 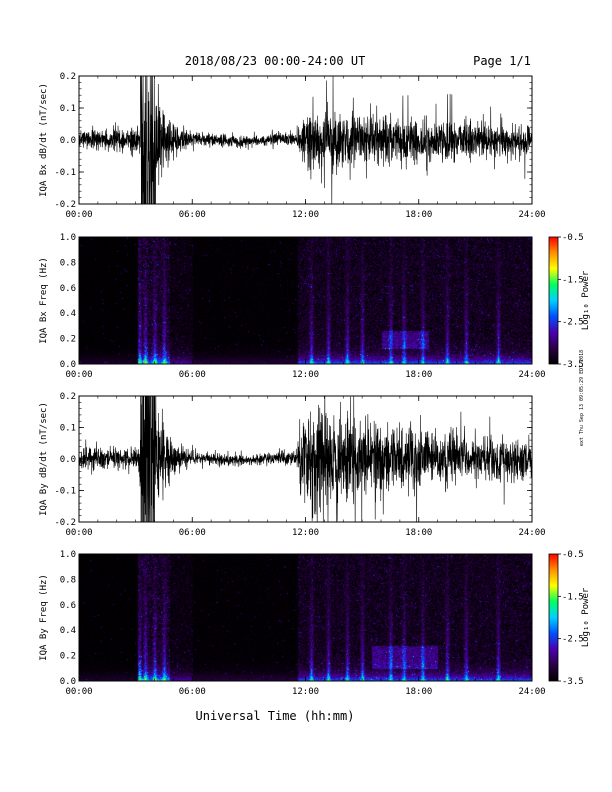 I want to click on bx-spectrogram-image, so click(x=305, y=300).